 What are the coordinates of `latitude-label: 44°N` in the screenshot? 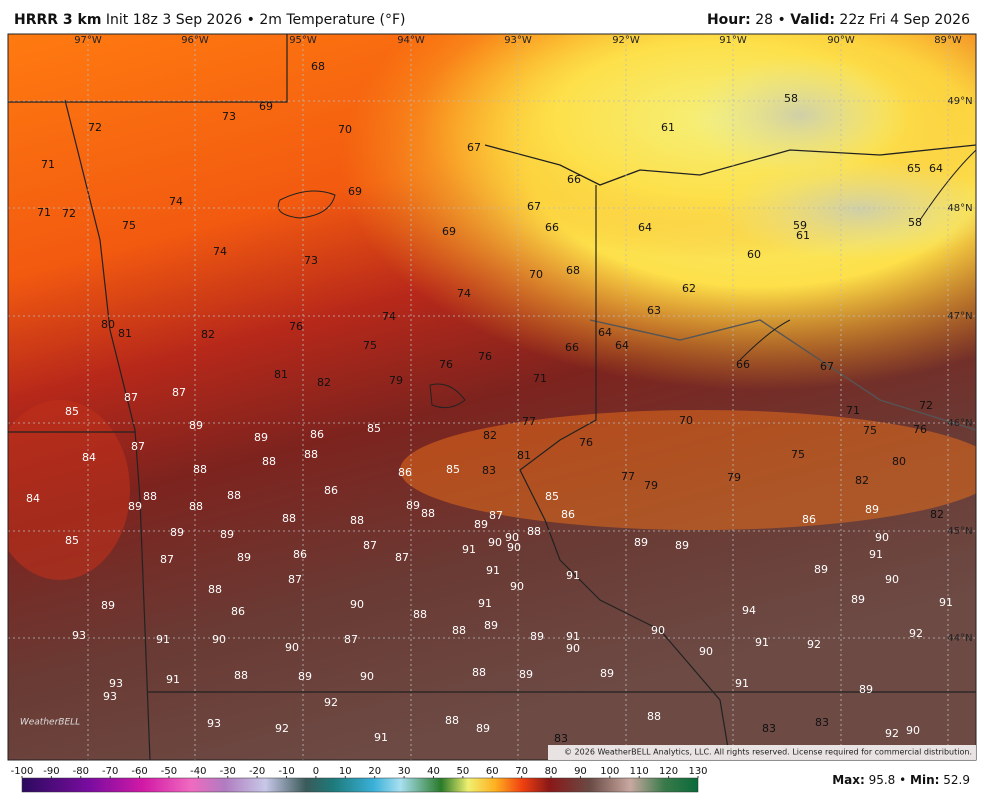 It's located at (959, 638).